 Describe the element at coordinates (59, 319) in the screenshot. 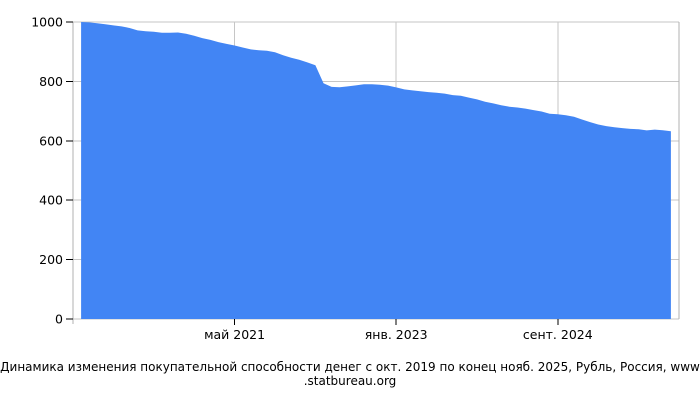

I see `y-tick-label: 0` at that location.